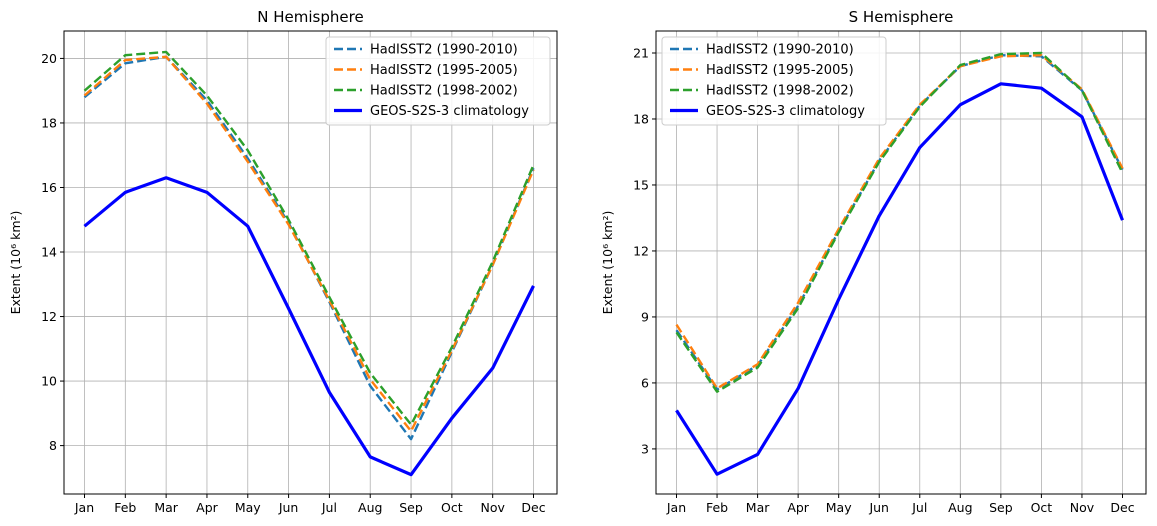  What do you see at coordinates (641, 52) in the screenshot?
I see `y-tick-label: 21` at bounding box center [641, 52].